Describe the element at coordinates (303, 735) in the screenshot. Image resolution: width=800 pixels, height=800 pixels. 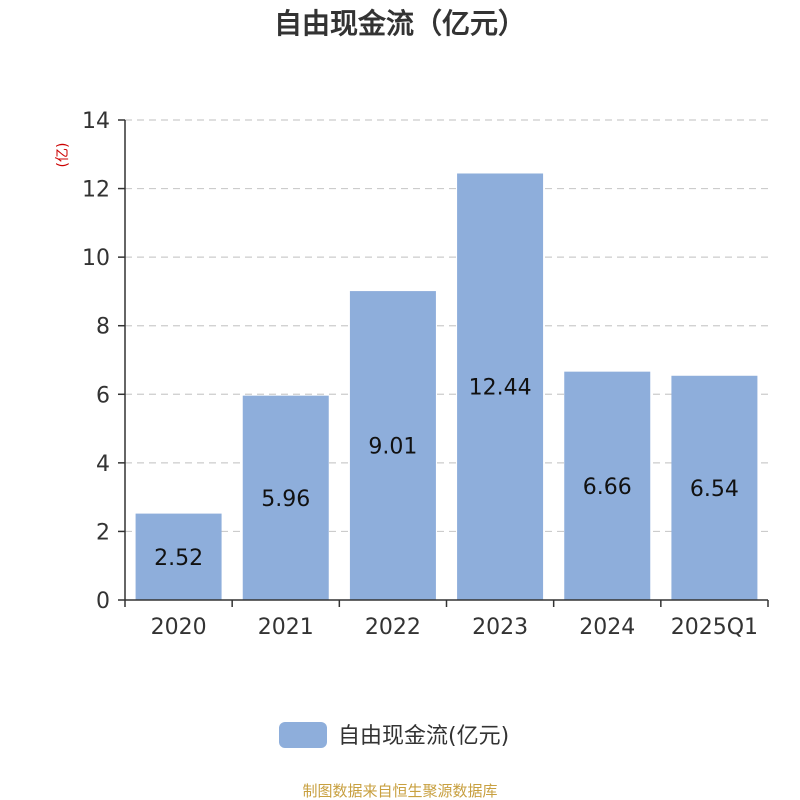
I see `legend-swatch` at that location.